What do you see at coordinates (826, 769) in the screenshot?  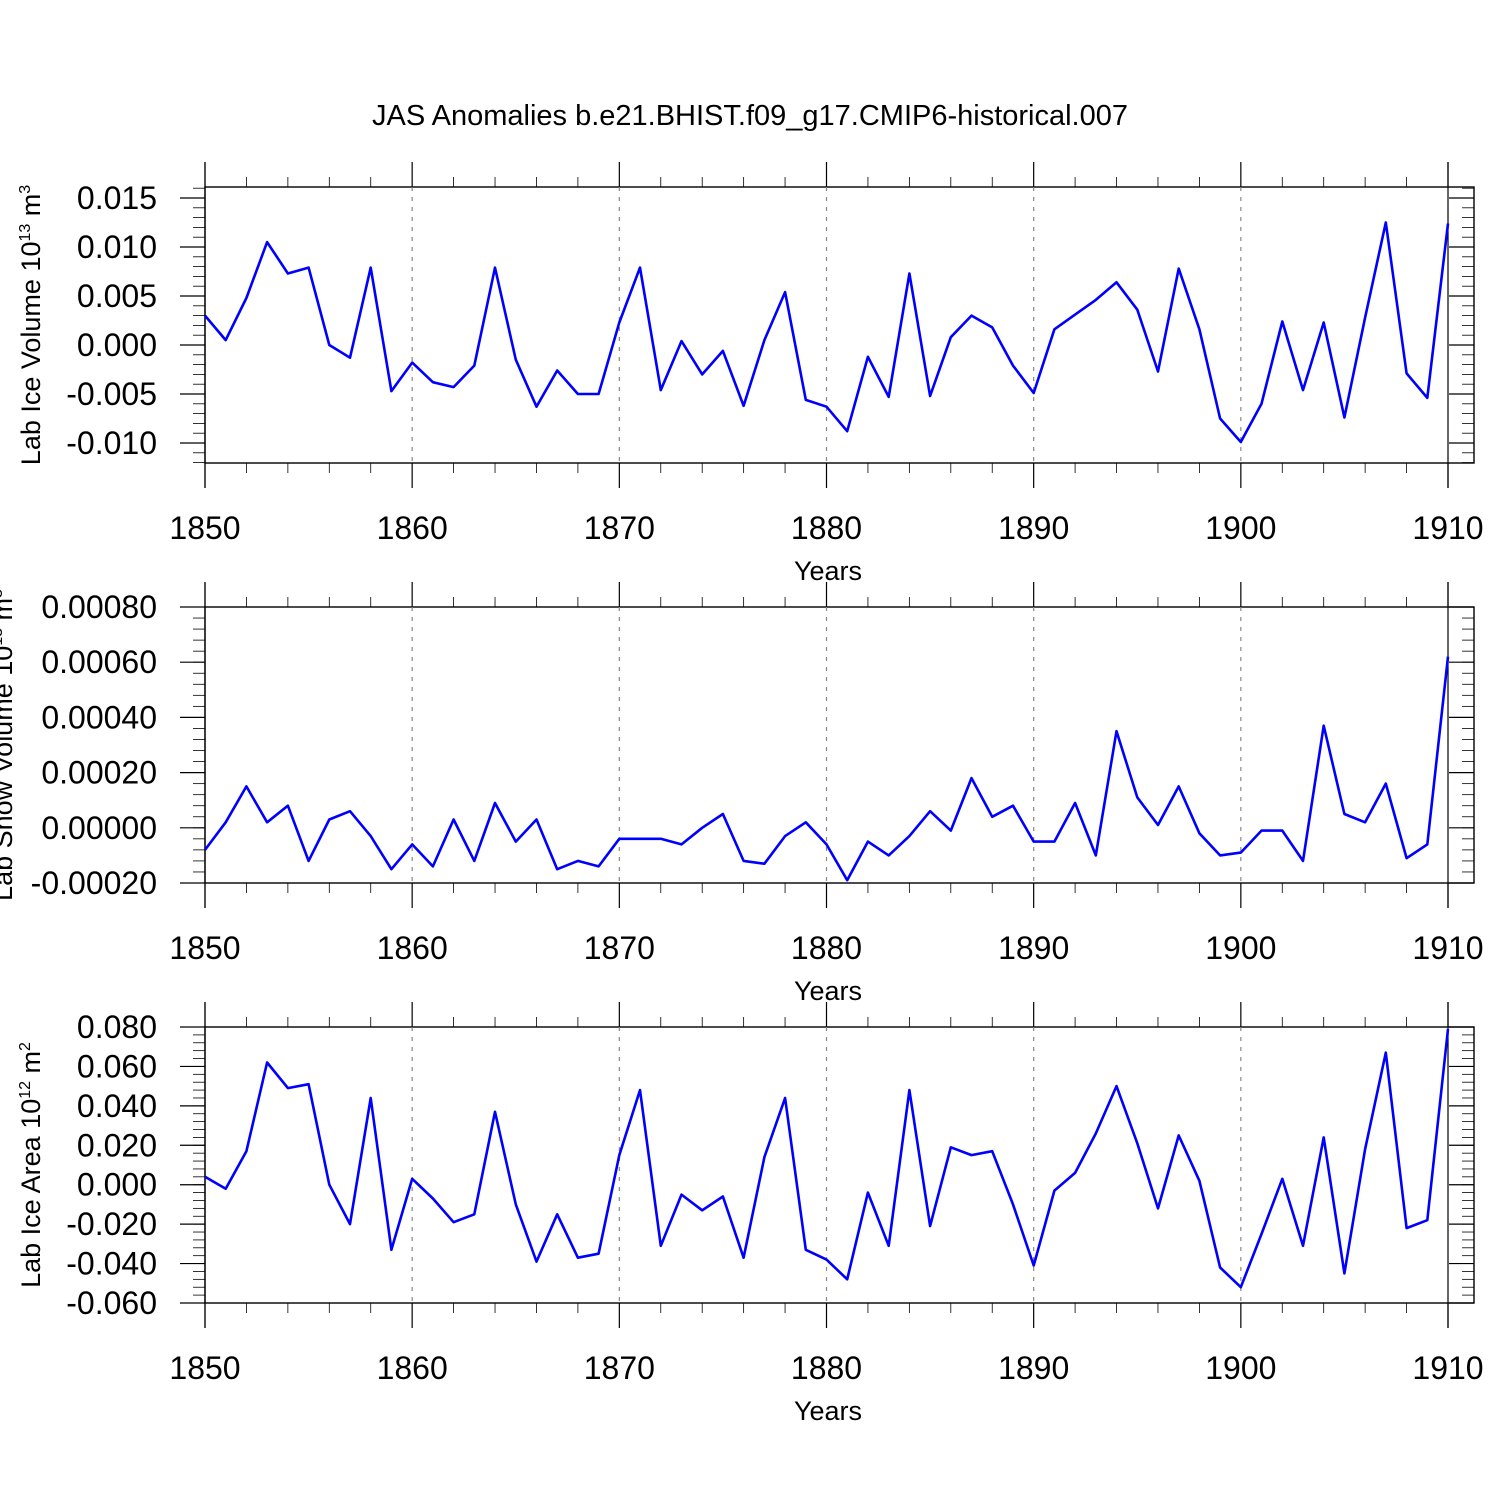 I see `series-line-lab-snow-volume` at bounding box center [826, 769].